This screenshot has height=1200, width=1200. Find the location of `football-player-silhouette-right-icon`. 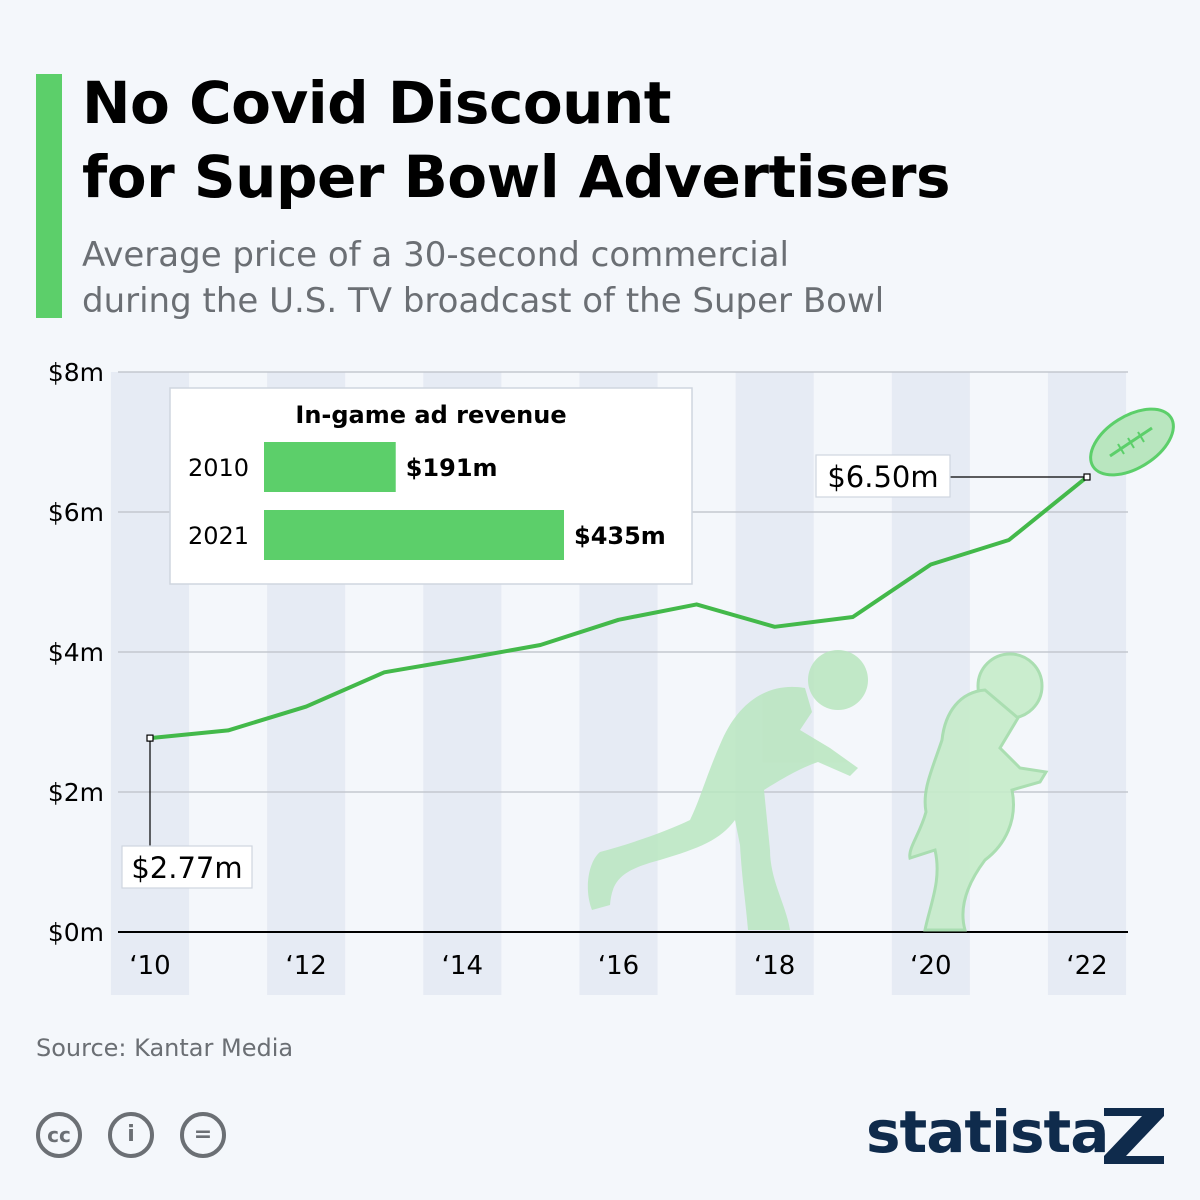

football-player-silhouette-right-icon is located at coordinates (978, 792).